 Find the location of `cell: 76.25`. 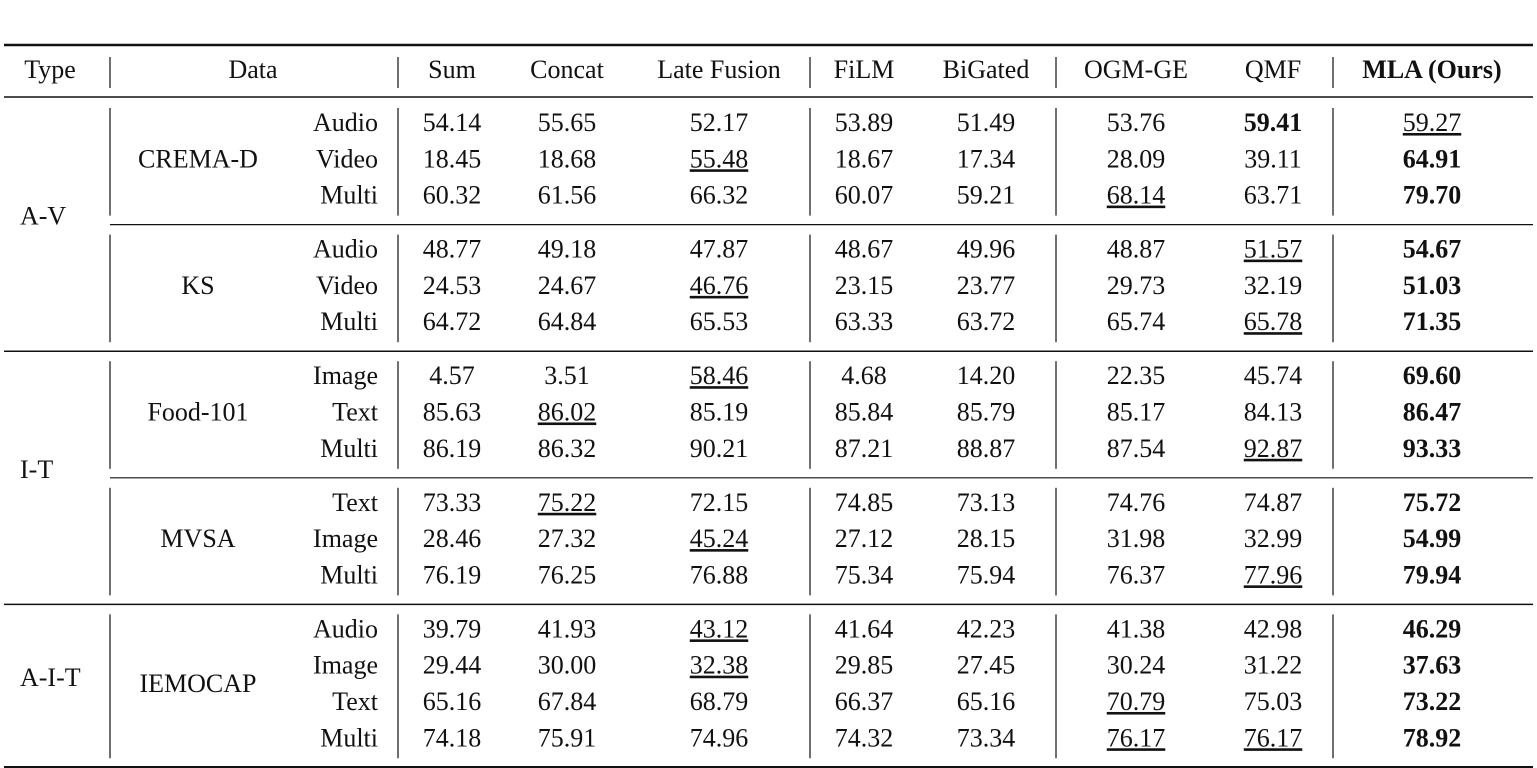

cell: 76.25 is located at coordinates (567, 574).